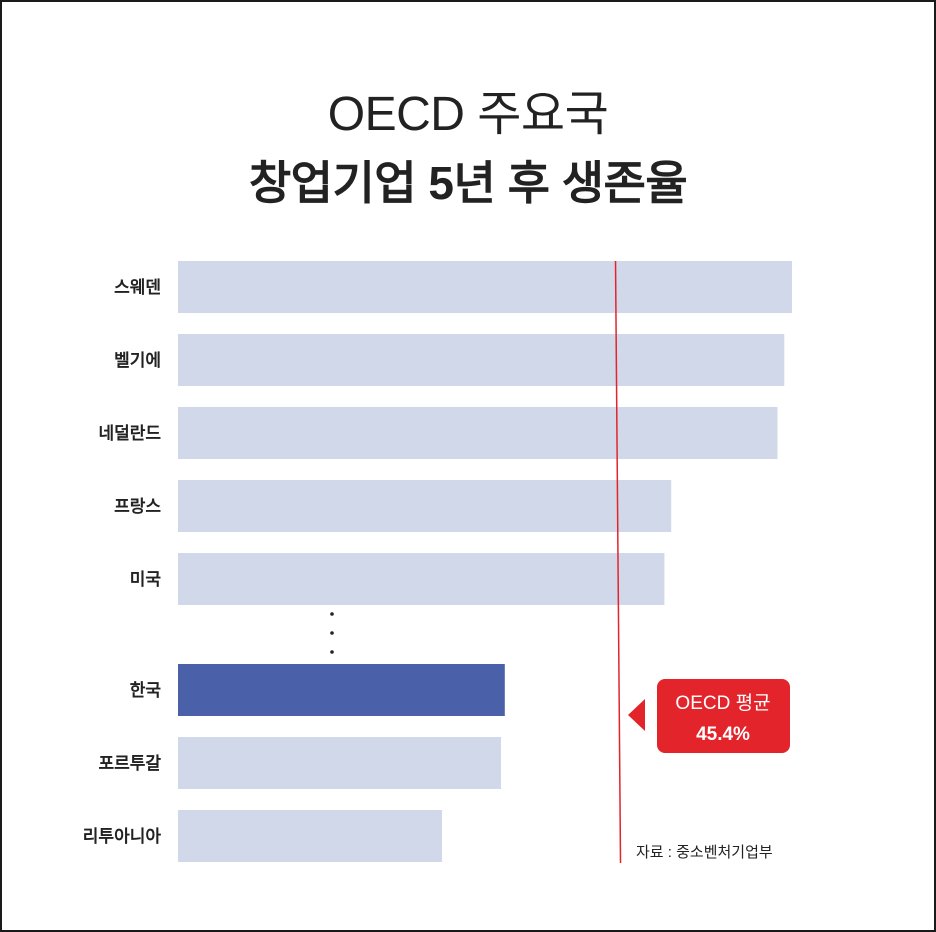 Image resolution: width=936 pixels, height=932 pixels. I want to click on callout-box, so click(723, 716).